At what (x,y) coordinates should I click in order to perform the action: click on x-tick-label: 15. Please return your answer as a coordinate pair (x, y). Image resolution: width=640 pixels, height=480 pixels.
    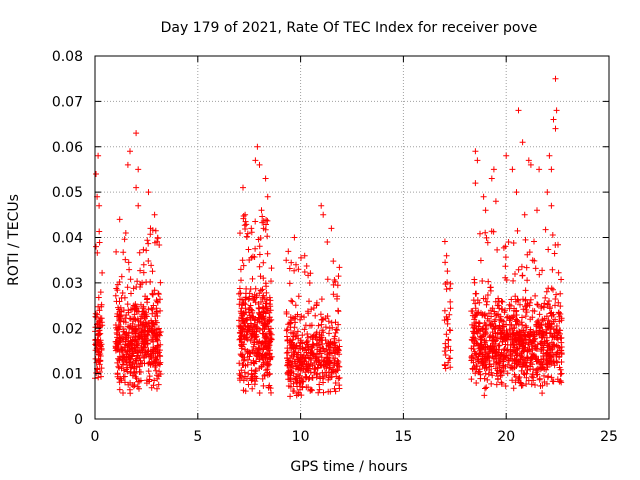
    Looking at the image, I should click on (403, 437).